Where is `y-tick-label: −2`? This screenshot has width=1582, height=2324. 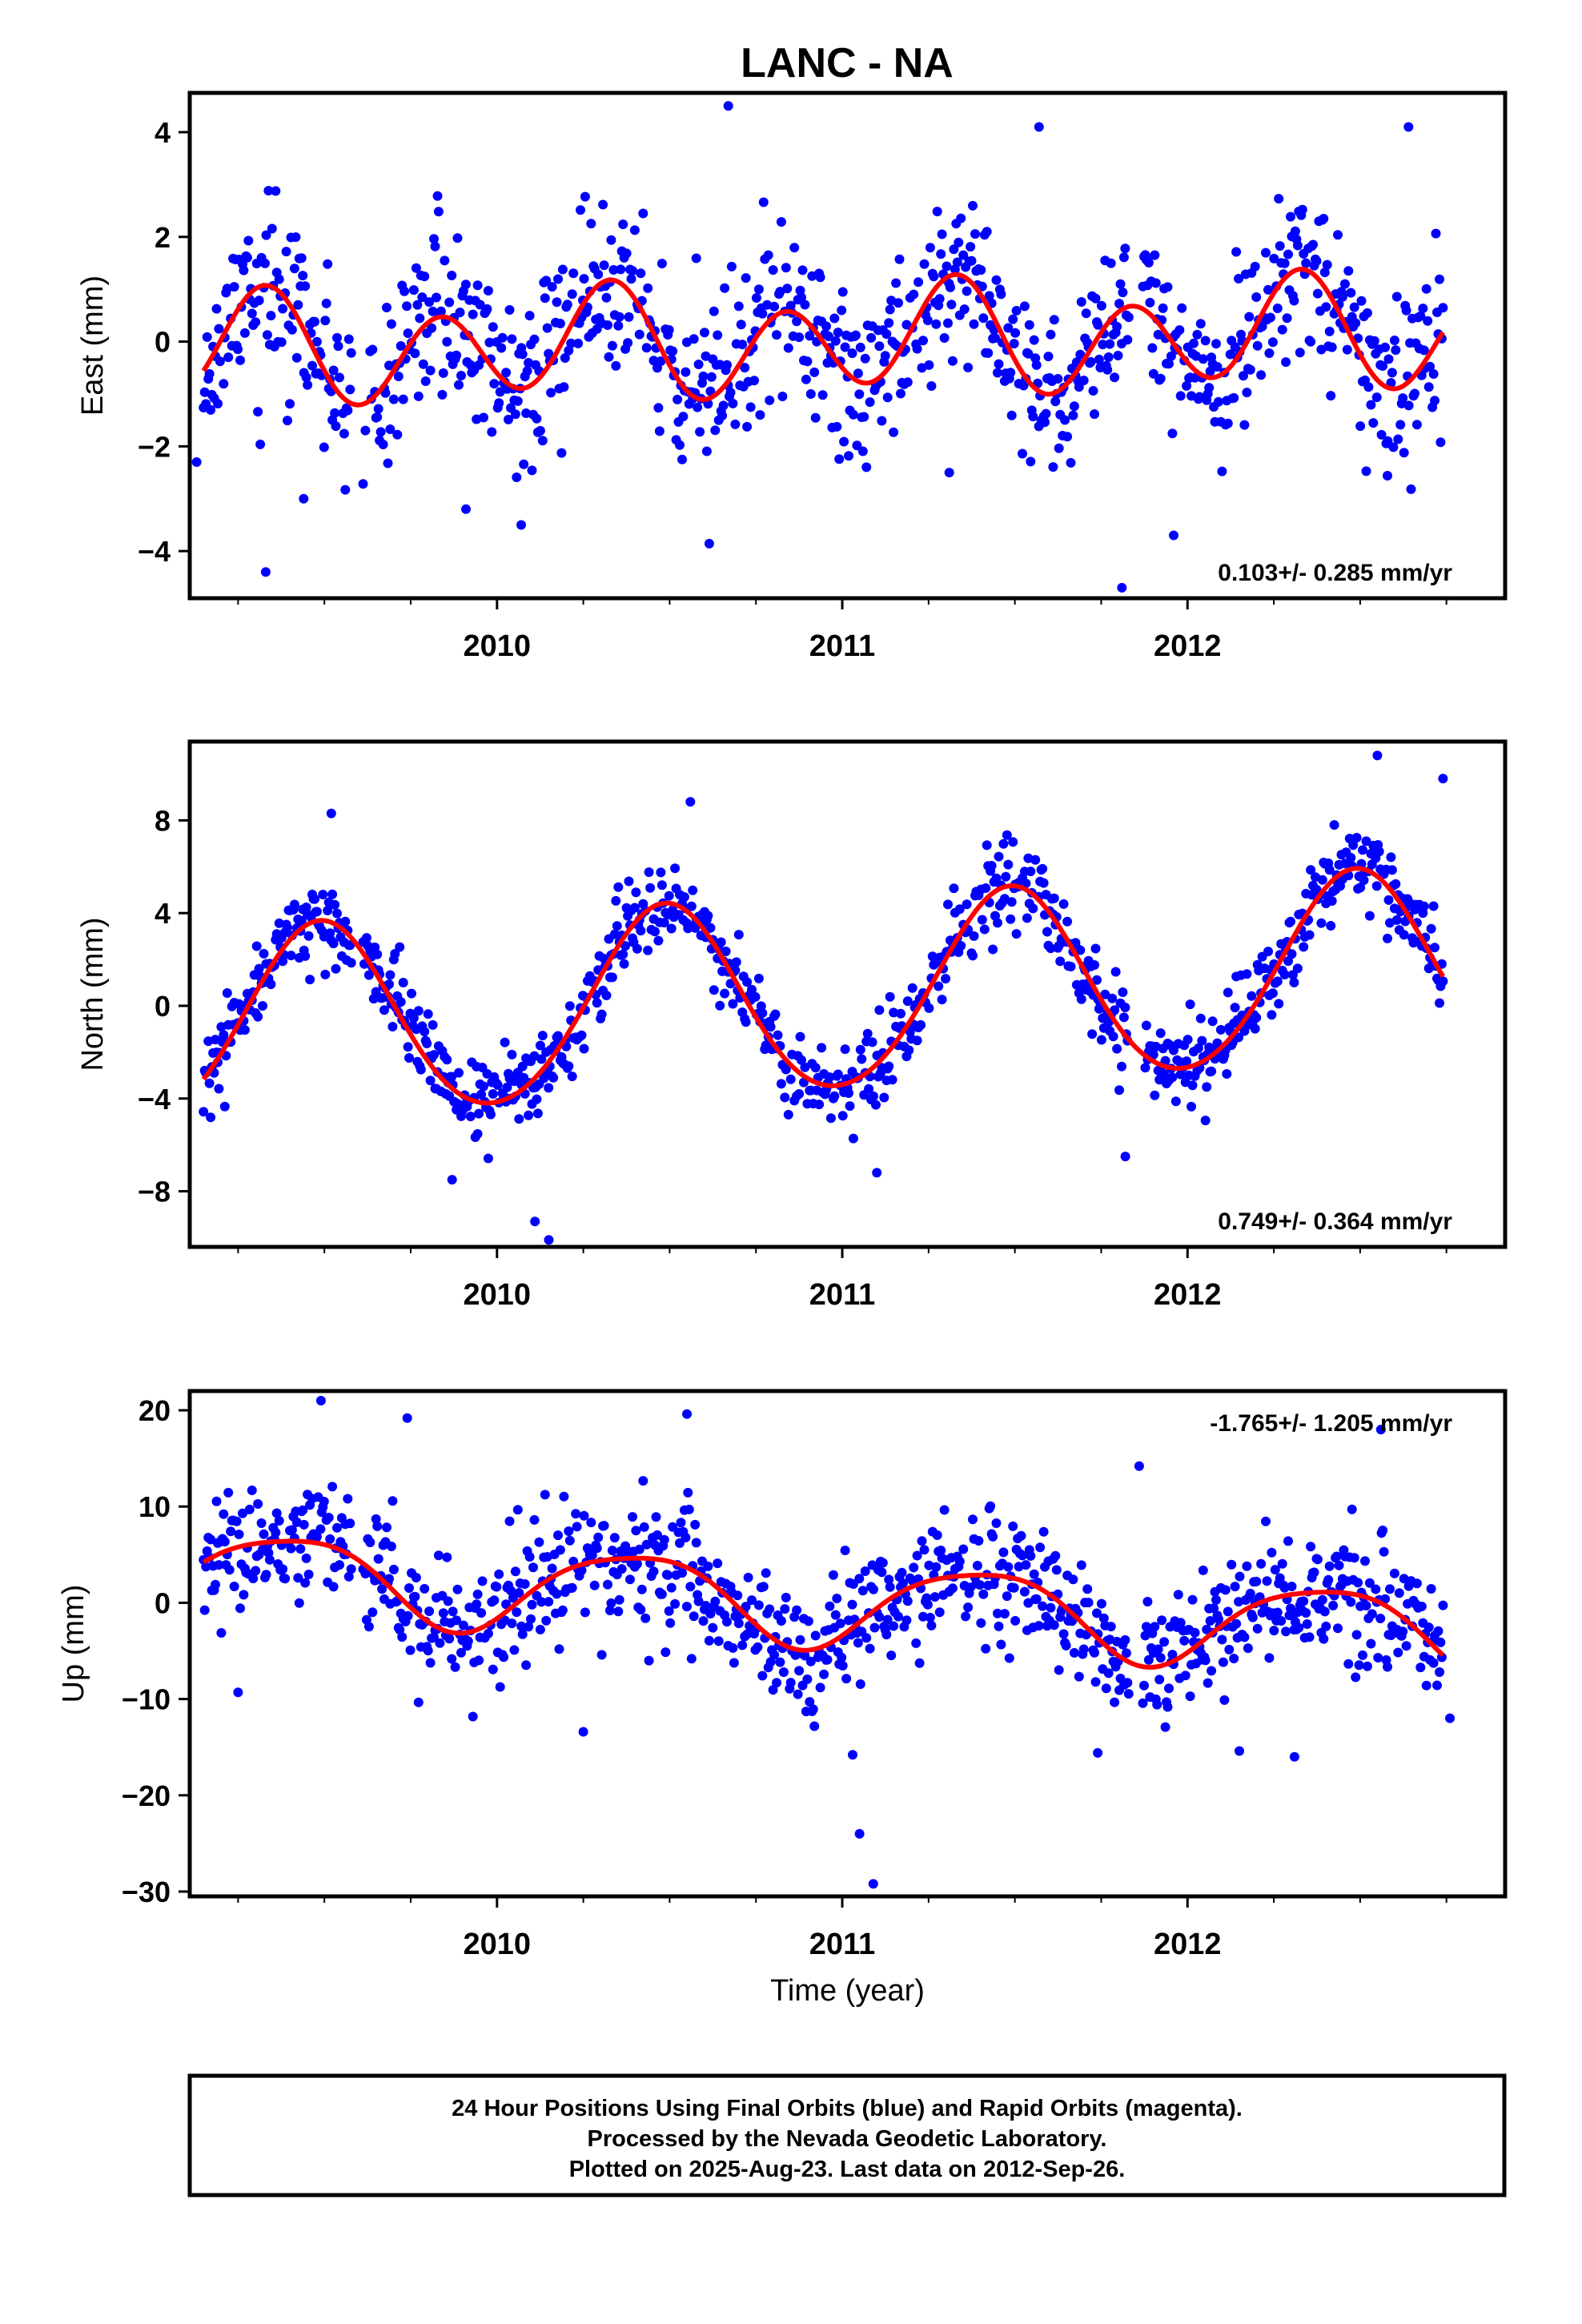
y-tick-label: −2 is located at coordinates (154, 446).